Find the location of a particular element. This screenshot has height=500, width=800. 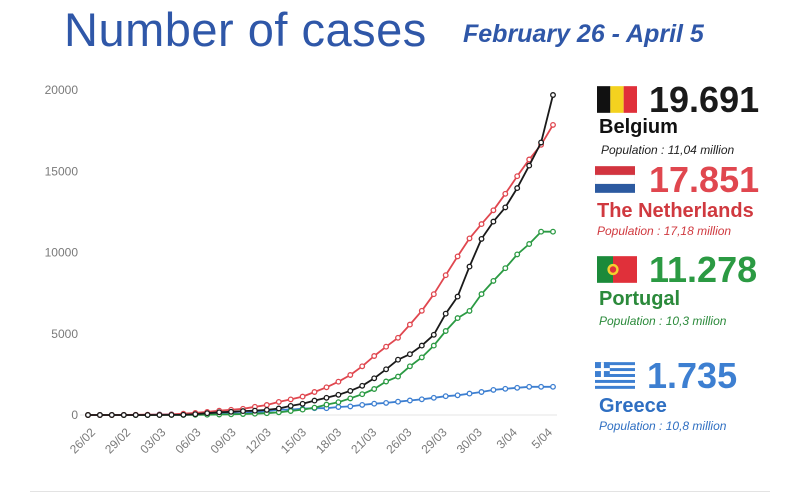

chart-subtitle: February 26 - April 5 is located at coordinates (583, 34).